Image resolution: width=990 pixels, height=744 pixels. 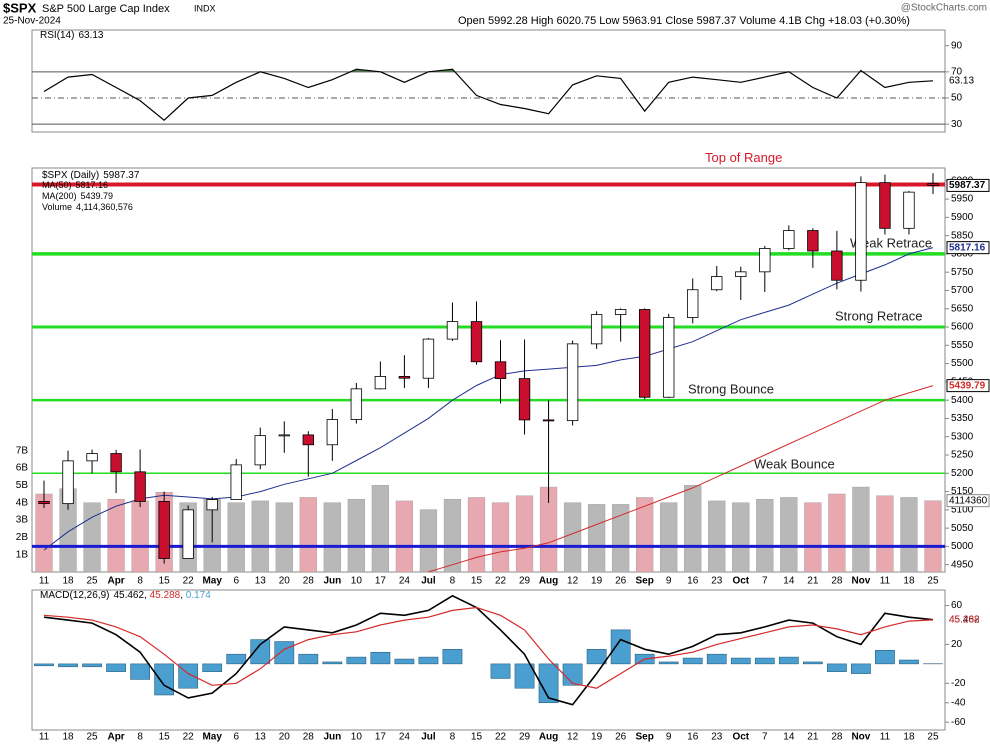 What do you see at coordinates (32, 21) in the screenshot?
I see `date: 25-Nov-2024` at bounding box center [32, 21].